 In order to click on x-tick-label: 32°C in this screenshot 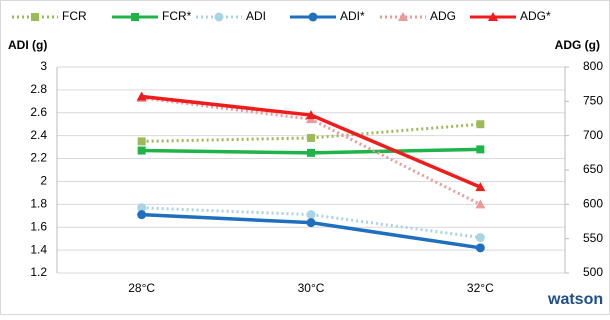, I will do `click(480, 288)`.